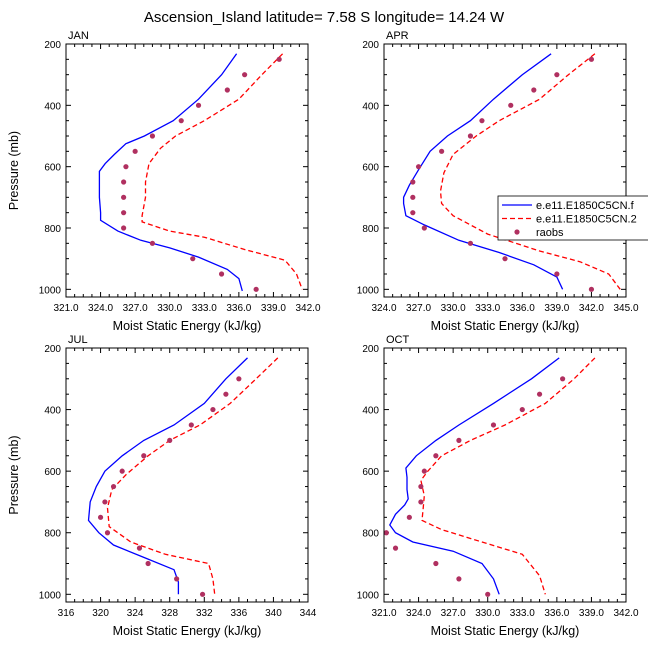 This screenshot has height=648, width=648. What do you see at coordinates (66, 613) in the screenshot?
I see `x-tick-label: 316` at bounding box center [66, 613].